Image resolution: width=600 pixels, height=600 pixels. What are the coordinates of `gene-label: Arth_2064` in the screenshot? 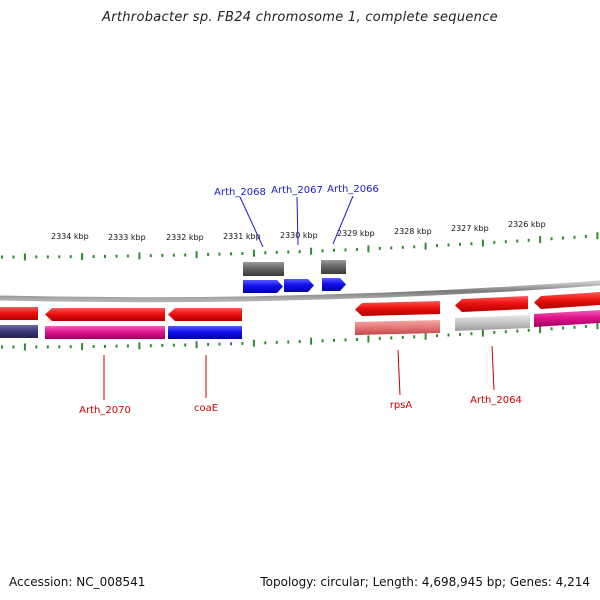 It's located at (496, 400).